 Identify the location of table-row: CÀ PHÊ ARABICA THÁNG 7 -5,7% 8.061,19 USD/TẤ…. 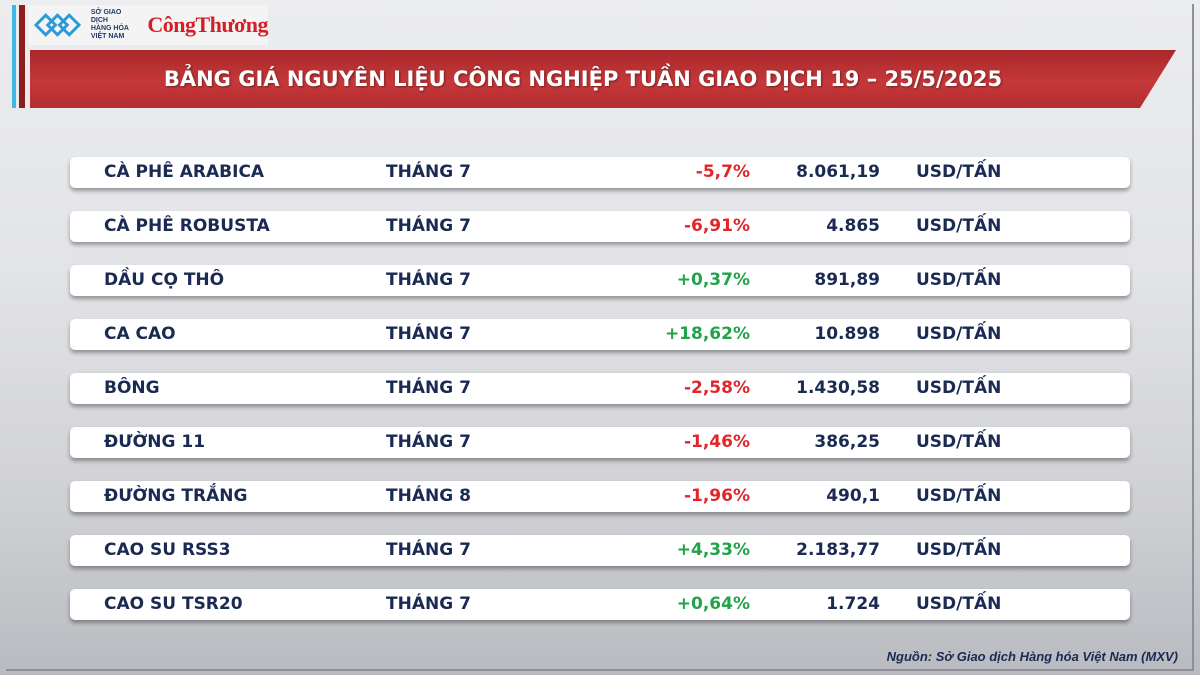
(600, 172).